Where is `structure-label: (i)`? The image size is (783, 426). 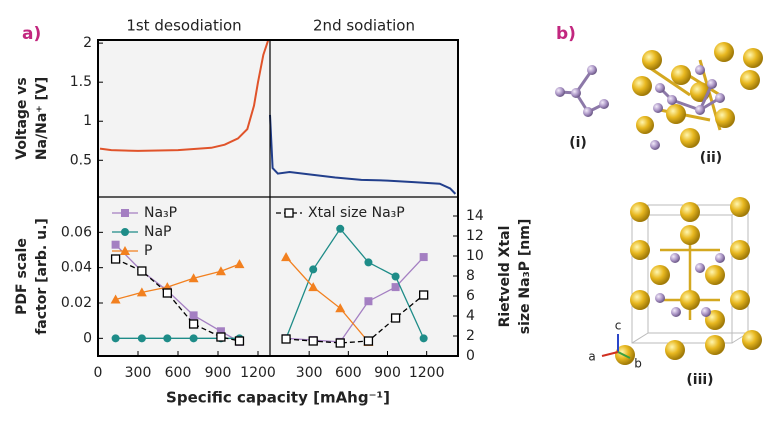 structure-label: (i) is located at coordinates (578, 143).